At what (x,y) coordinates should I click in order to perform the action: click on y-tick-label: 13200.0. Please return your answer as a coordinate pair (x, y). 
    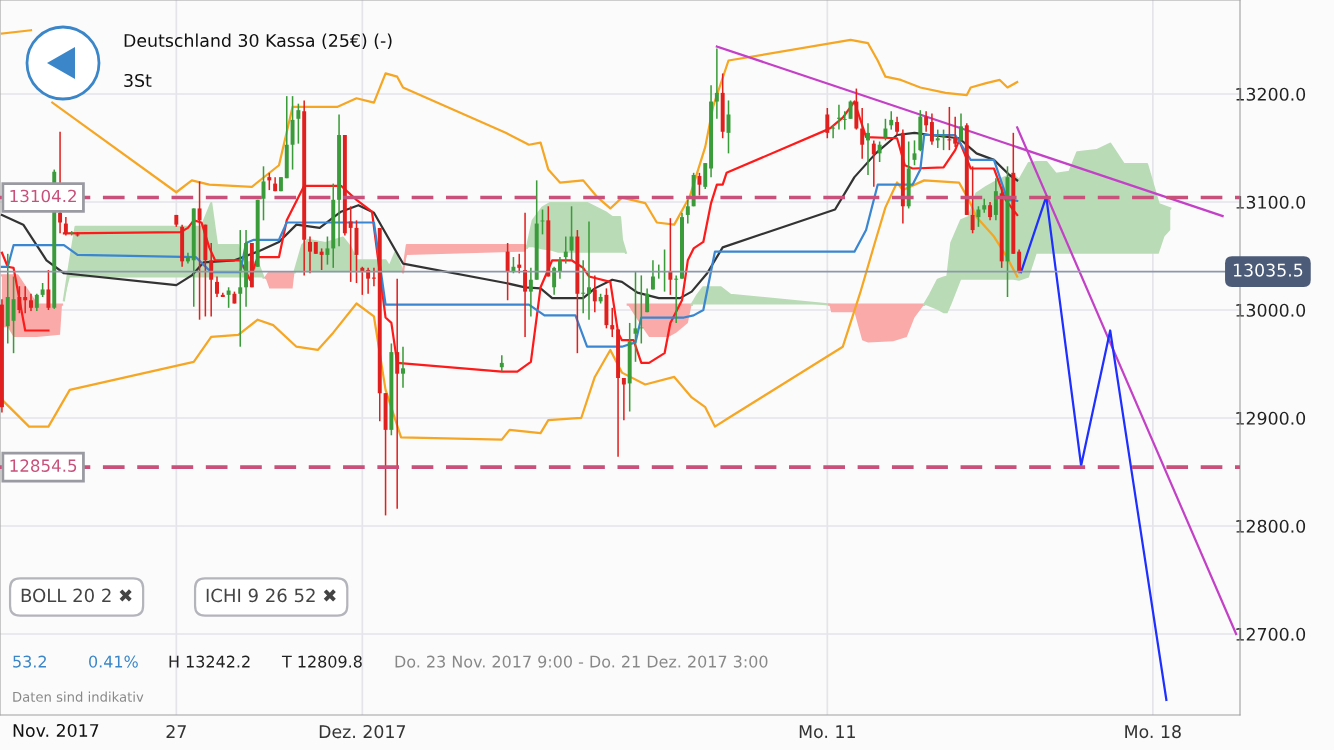
    Looking at the image, I should click on (1271, 94).